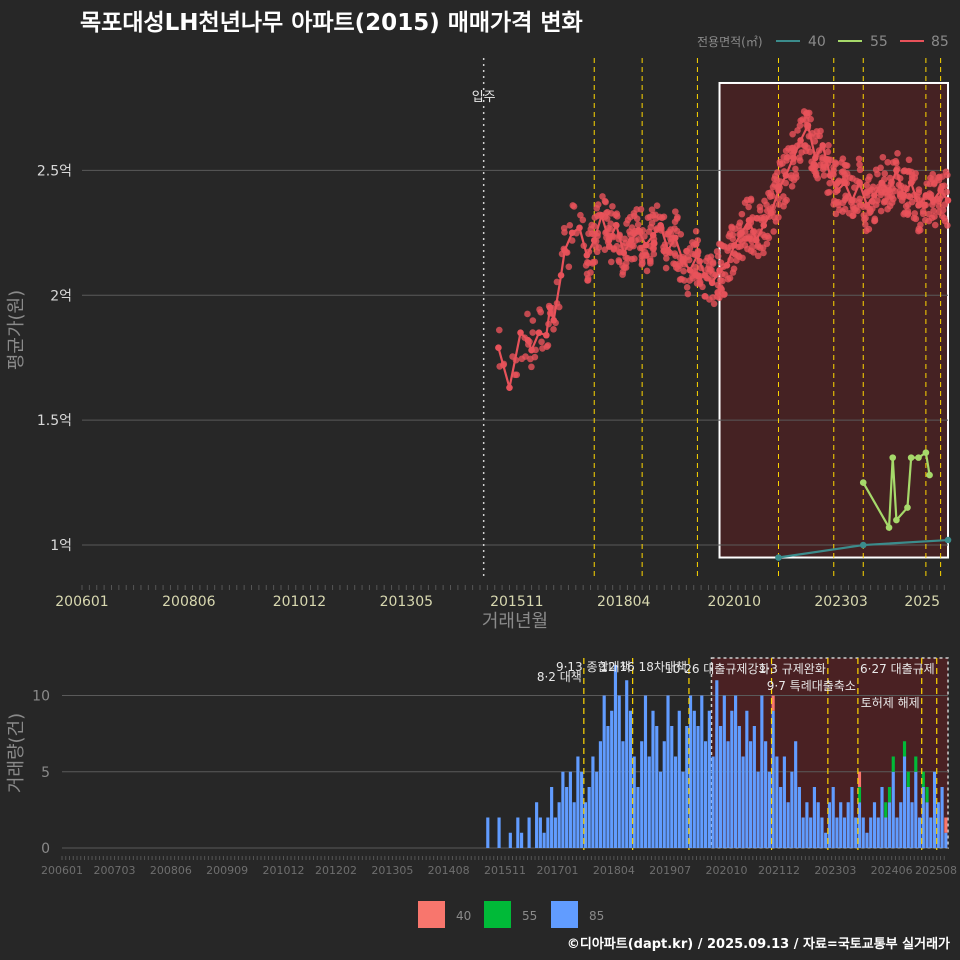 The width and height of the screenshot is (960, 960). Describe the element at coordinates (449, 870) in the screenshot. I see `bottom-x-tick-label: 201408` at that location.